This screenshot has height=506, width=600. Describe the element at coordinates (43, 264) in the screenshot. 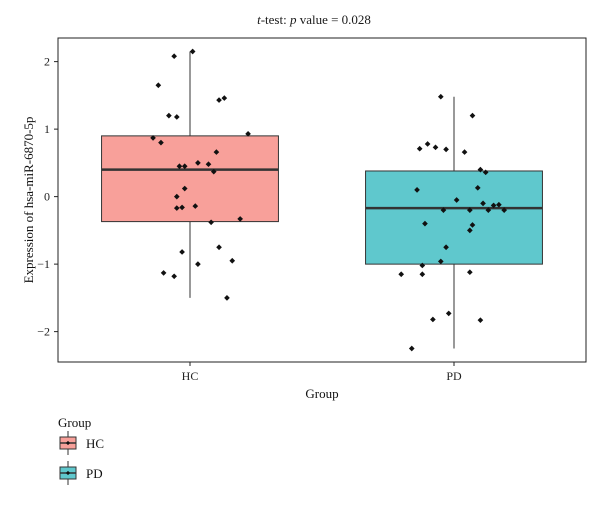

I see `y-tick-label: −1` at that location.